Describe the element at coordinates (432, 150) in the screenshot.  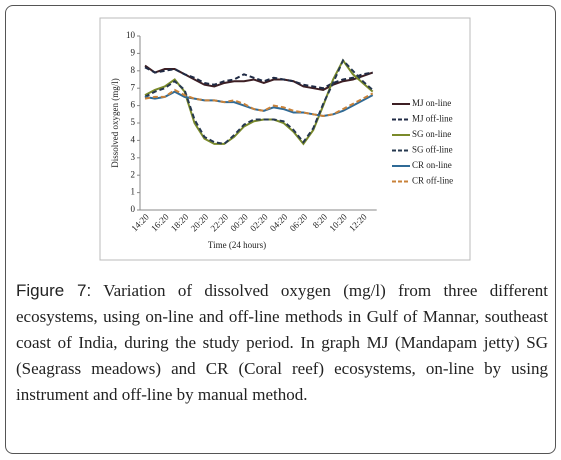
I see `legend-label: SG off-line` at that location.